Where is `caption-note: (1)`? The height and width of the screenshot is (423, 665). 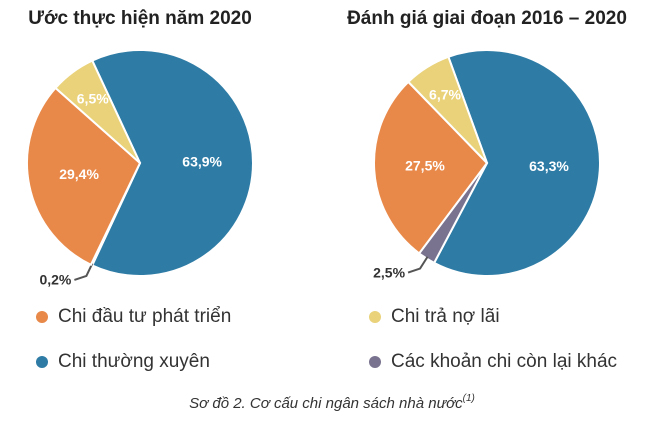
caption-note: (1) is located at coordinates (469, 398).